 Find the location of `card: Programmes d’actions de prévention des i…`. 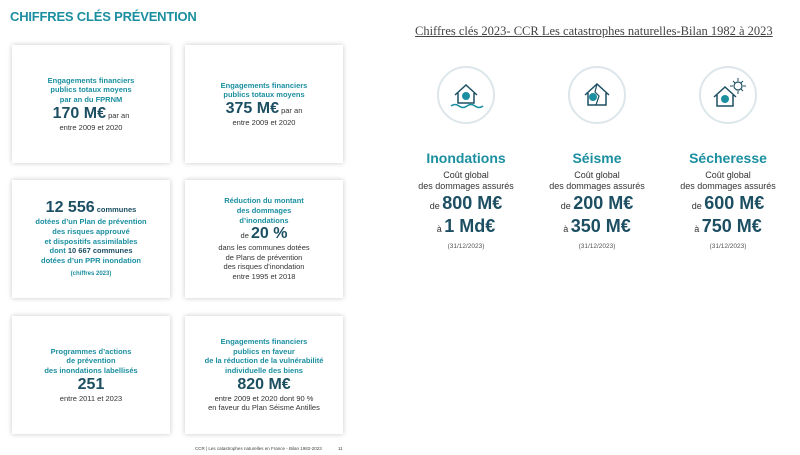

card: Programmes d’actions de prévention des i… is located at coordinates (91, 375).